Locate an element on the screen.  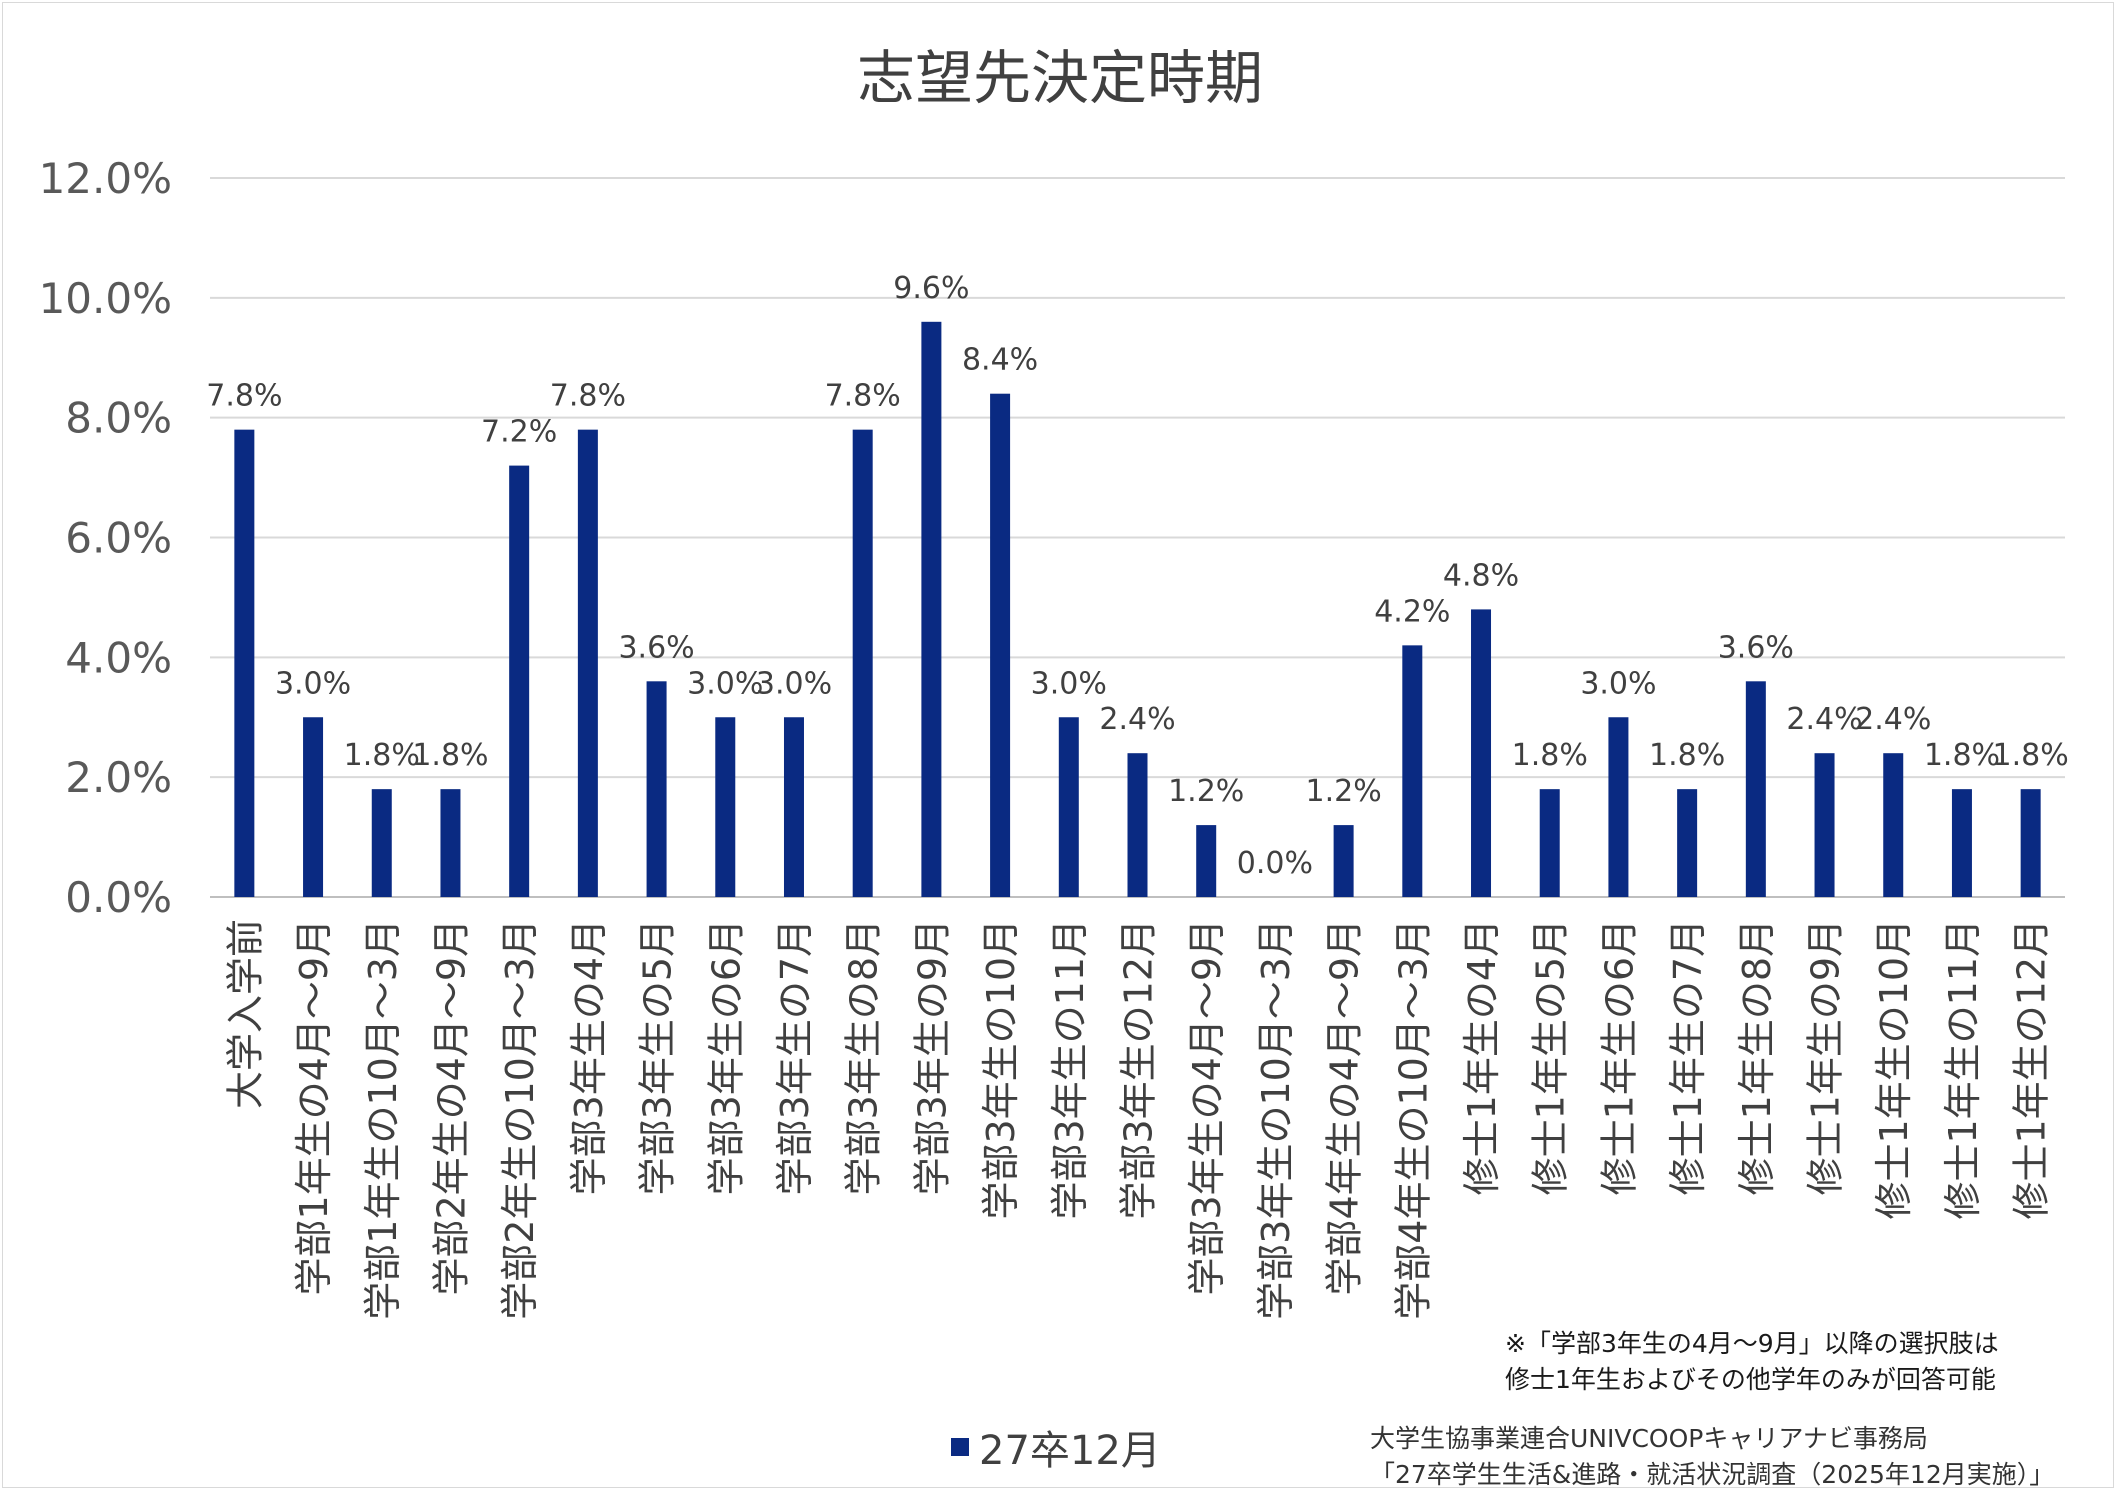
x-tick: 学部3年生の6月 is located at coordinates (726, 1057).